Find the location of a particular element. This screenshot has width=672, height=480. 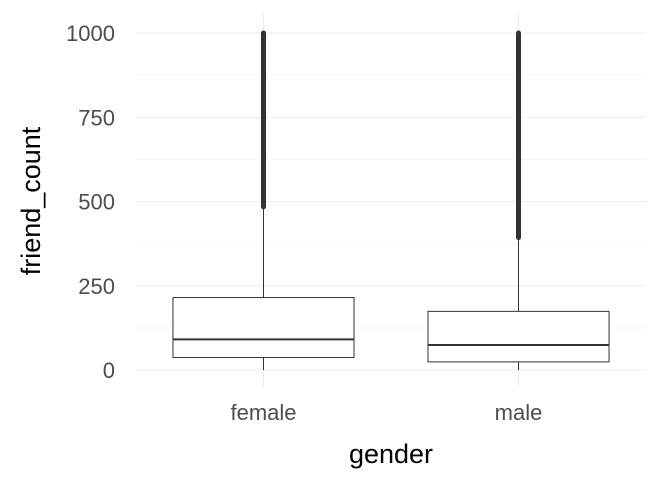

y-axis-title: friend_count is located at coordinates (31, 200).